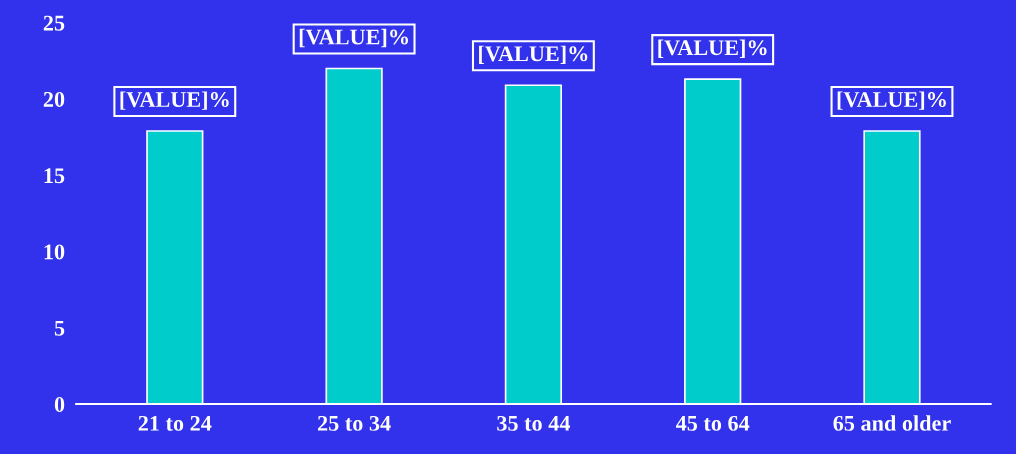 This screenshot has height=454, width=1016. I want to click on y-tick-label: 25, so click(54, 23).